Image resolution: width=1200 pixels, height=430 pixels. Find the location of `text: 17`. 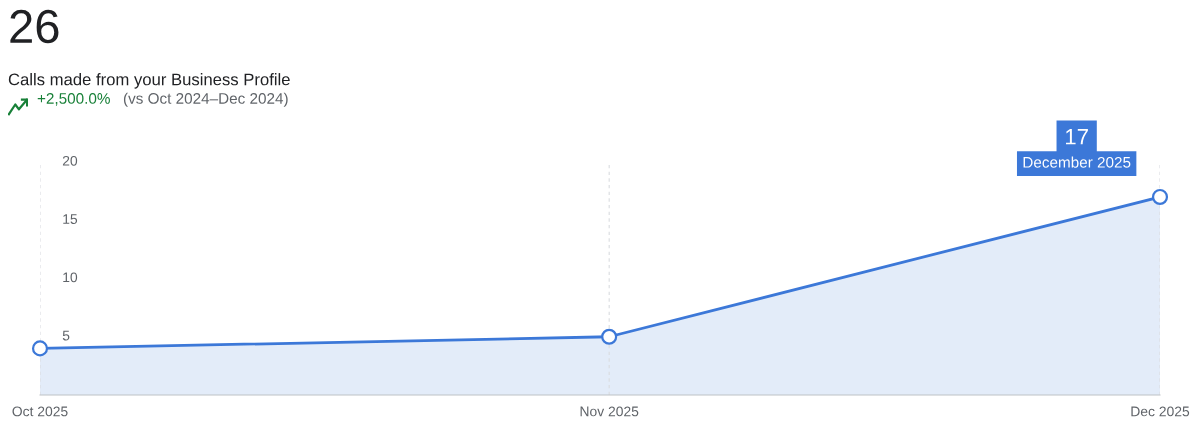

text: 17 is located at coordinates (1077, 137).